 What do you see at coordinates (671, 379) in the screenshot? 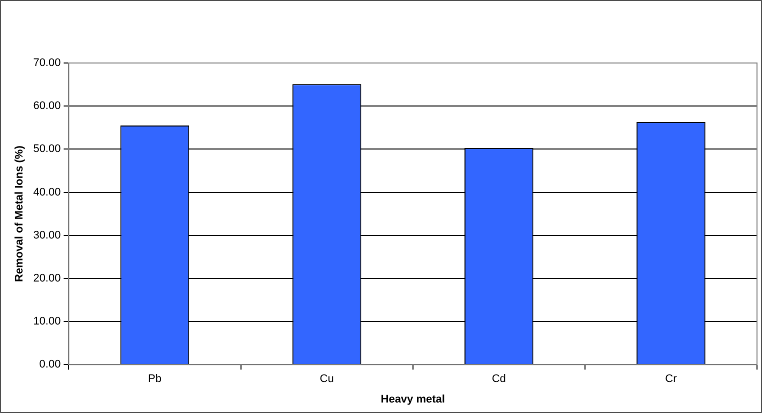
I see `x-tick-label: Cr` at bounding box center [671, 379].